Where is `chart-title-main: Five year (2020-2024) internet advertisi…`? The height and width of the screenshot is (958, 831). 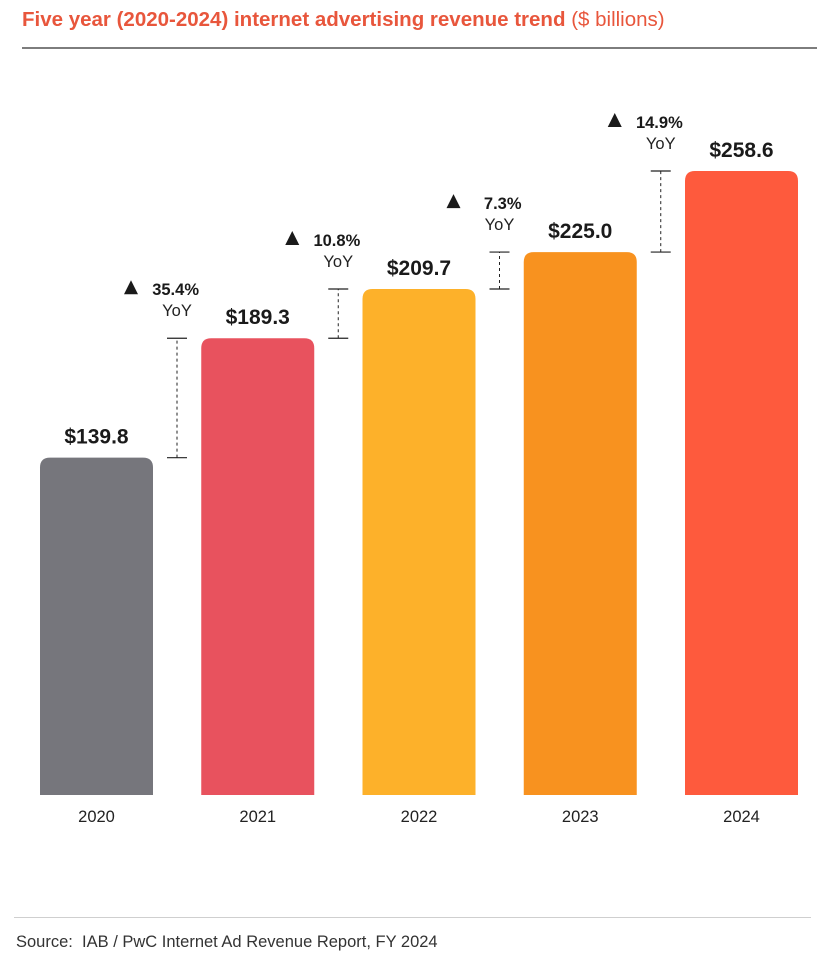 chart-title-main: Five year (2020-2024) internet advertisi… is located at coordinates (294, 19).